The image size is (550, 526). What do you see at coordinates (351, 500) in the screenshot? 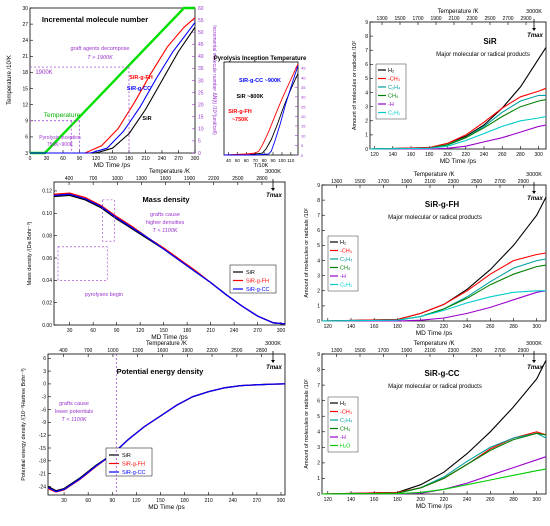
I see `p6-x-tick-label: 140` at bounding box center [351, 500].